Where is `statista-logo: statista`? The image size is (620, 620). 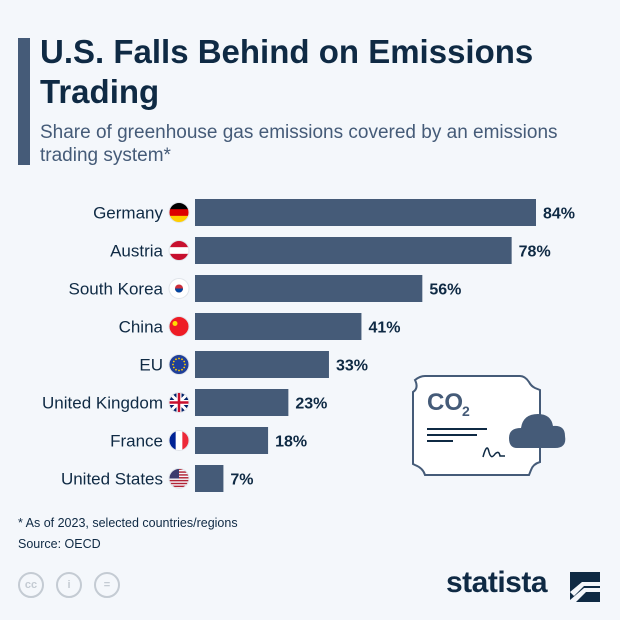
statista-logo: statista is located at coordinates (497, 582).